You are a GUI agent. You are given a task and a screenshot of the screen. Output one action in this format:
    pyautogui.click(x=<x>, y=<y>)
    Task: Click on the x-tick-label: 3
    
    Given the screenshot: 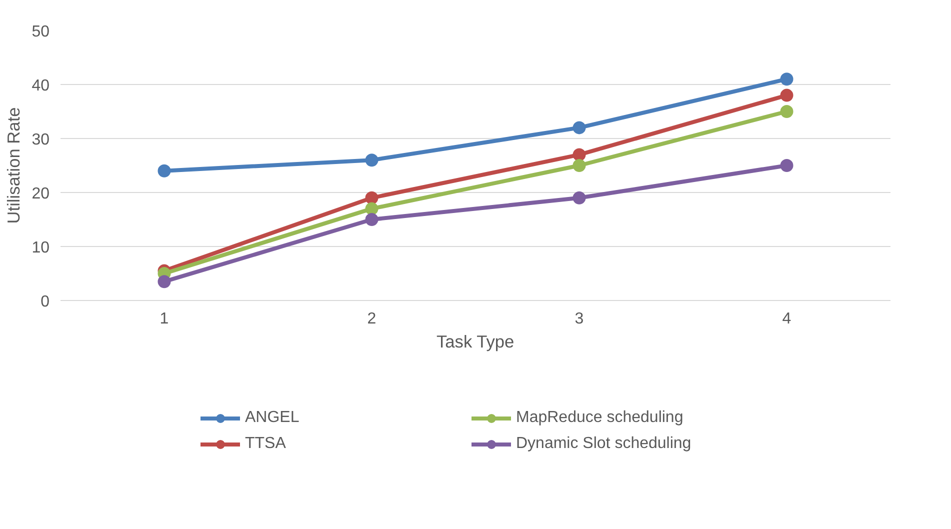 What is the action you would take?
    pyautogui.click(x=579, y=319)
    